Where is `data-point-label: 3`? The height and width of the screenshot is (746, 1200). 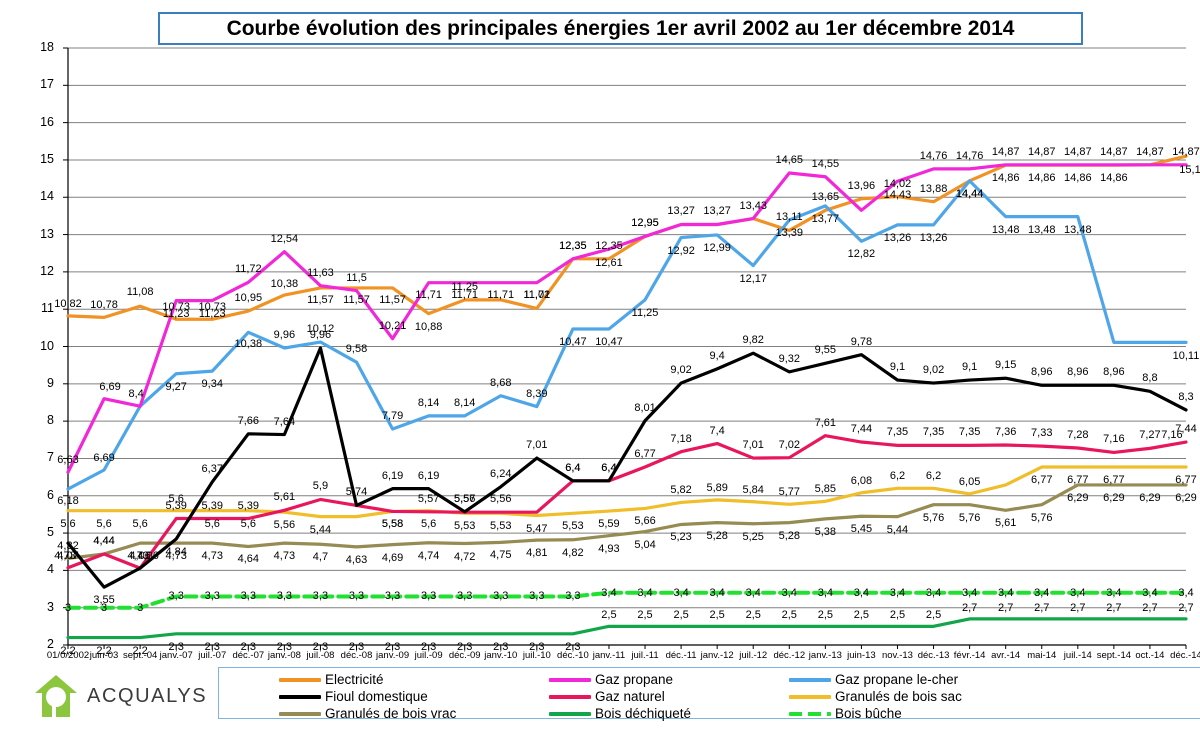
data-point-label: 3 is located at coordinates (140, 607).